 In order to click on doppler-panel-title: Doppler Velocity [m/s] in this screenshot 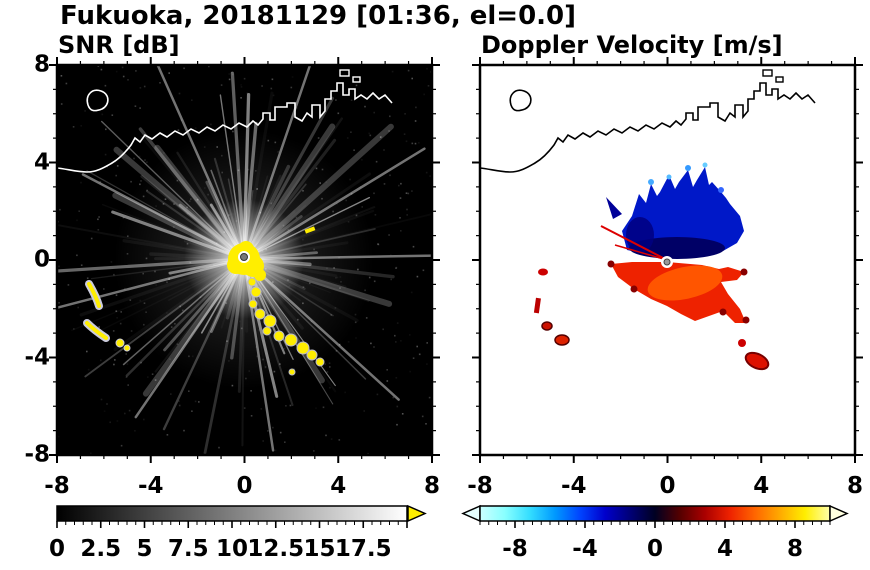, I will do `click(632, 45)`.